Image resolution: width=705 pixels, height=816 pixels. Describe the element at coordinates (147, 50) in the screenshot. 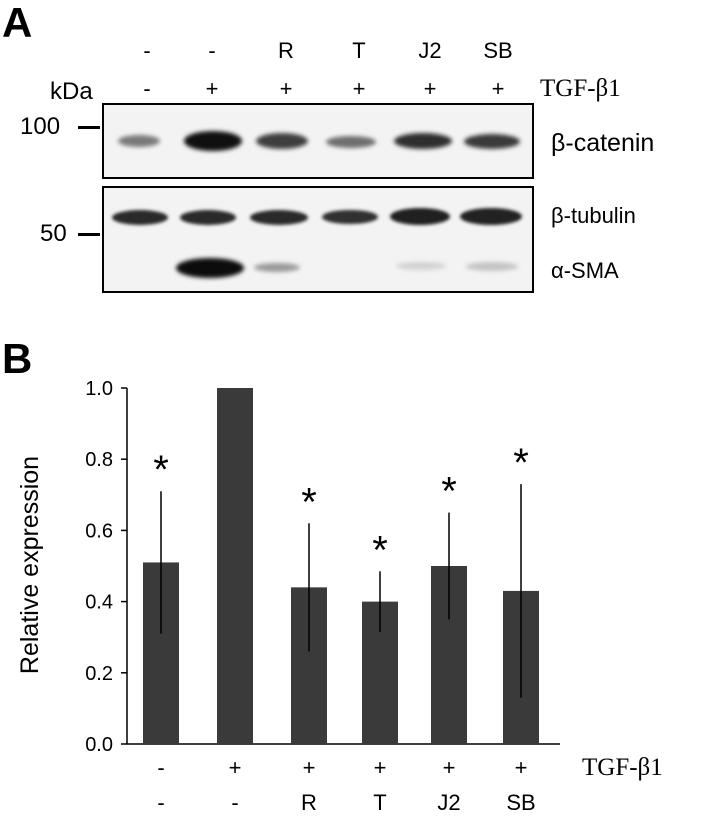

I see `lane-treatment-1: -` at that location.